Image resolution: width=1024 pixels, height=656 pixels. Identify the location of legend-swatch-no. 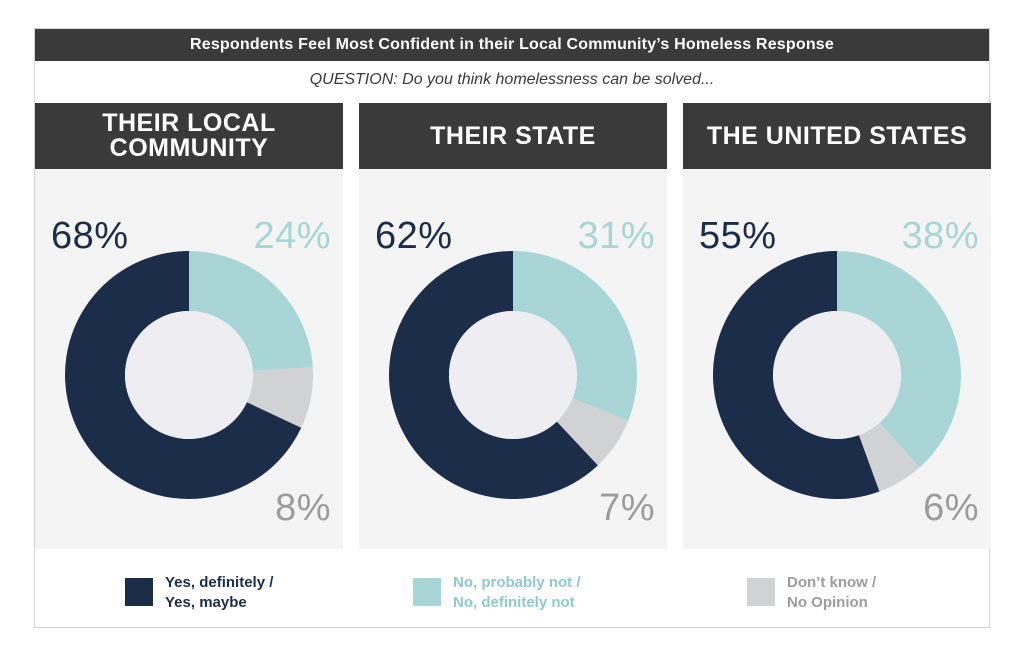
(427, 592).